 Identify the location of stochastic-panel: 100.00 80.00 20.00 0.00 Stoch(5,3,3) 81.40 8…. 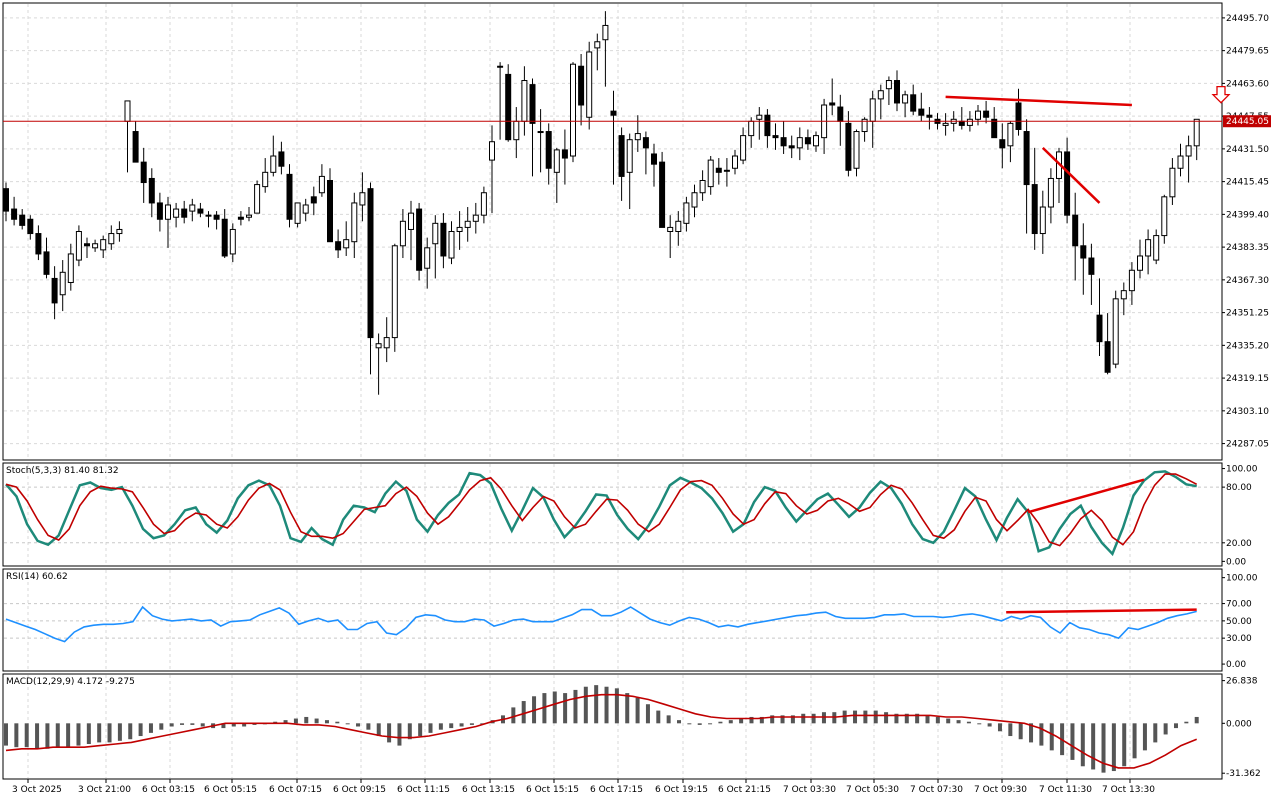
(630, 514).